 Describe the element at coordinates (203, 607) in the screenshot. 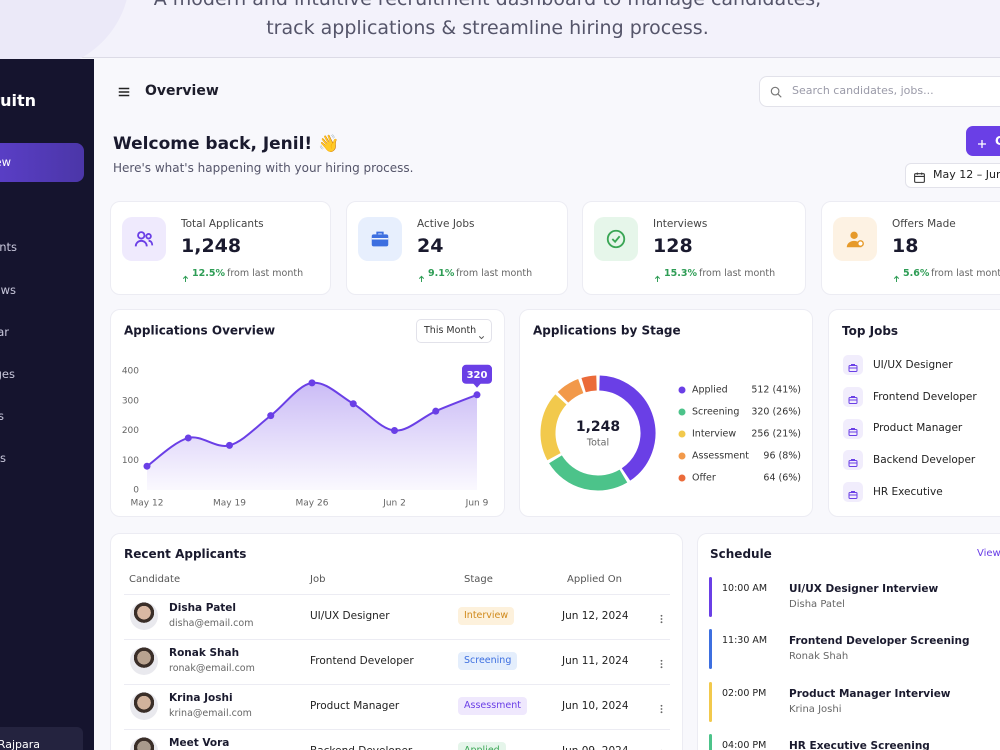

I see `candidate-name: Disha Patel` at that location.